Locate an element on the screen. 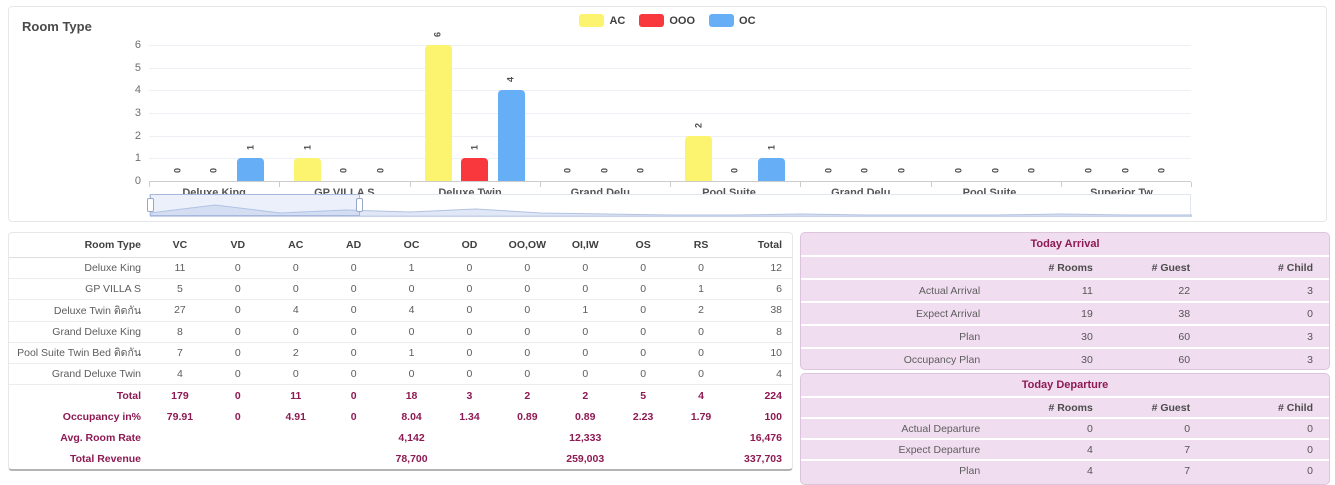 The image size is (1335, 485). table-row: Deluxe King 11 0 0 0 1 0 0 0 0 0 12 is located at coordinates (400, 269).